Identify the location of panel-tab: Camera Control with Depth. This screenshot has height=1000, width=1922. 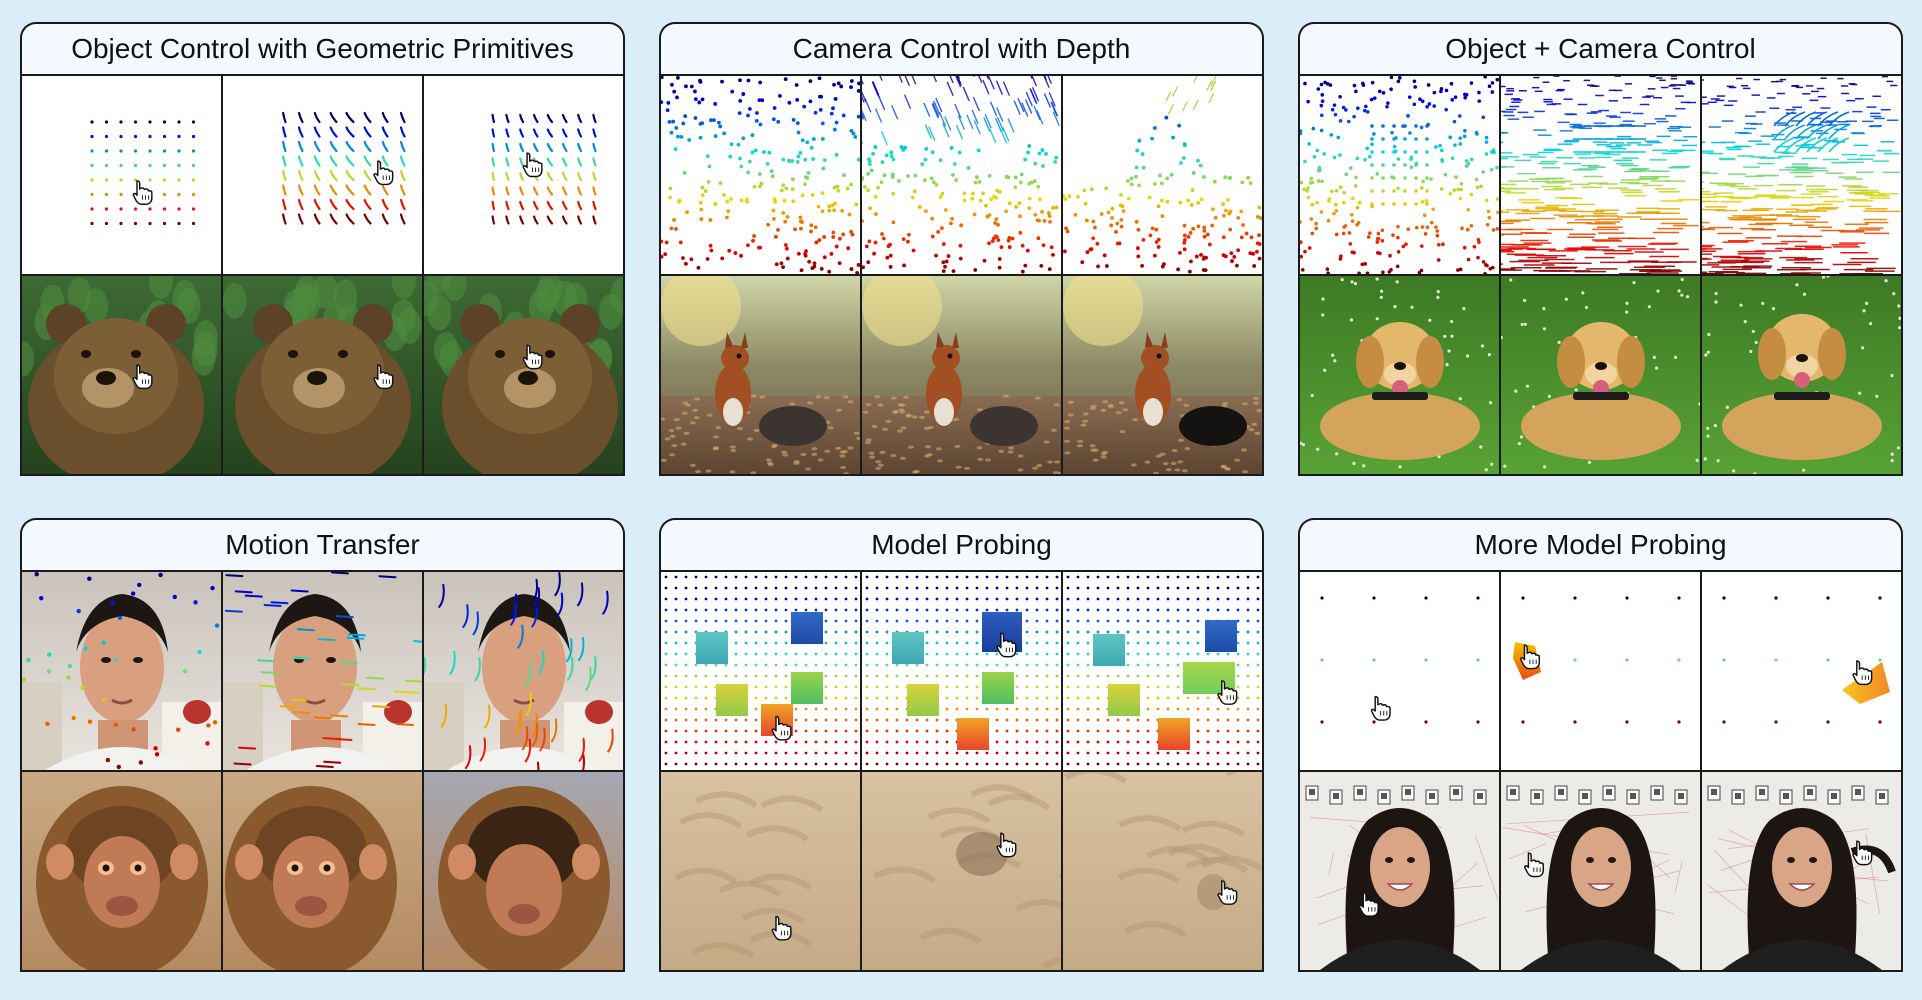
(961, 48).